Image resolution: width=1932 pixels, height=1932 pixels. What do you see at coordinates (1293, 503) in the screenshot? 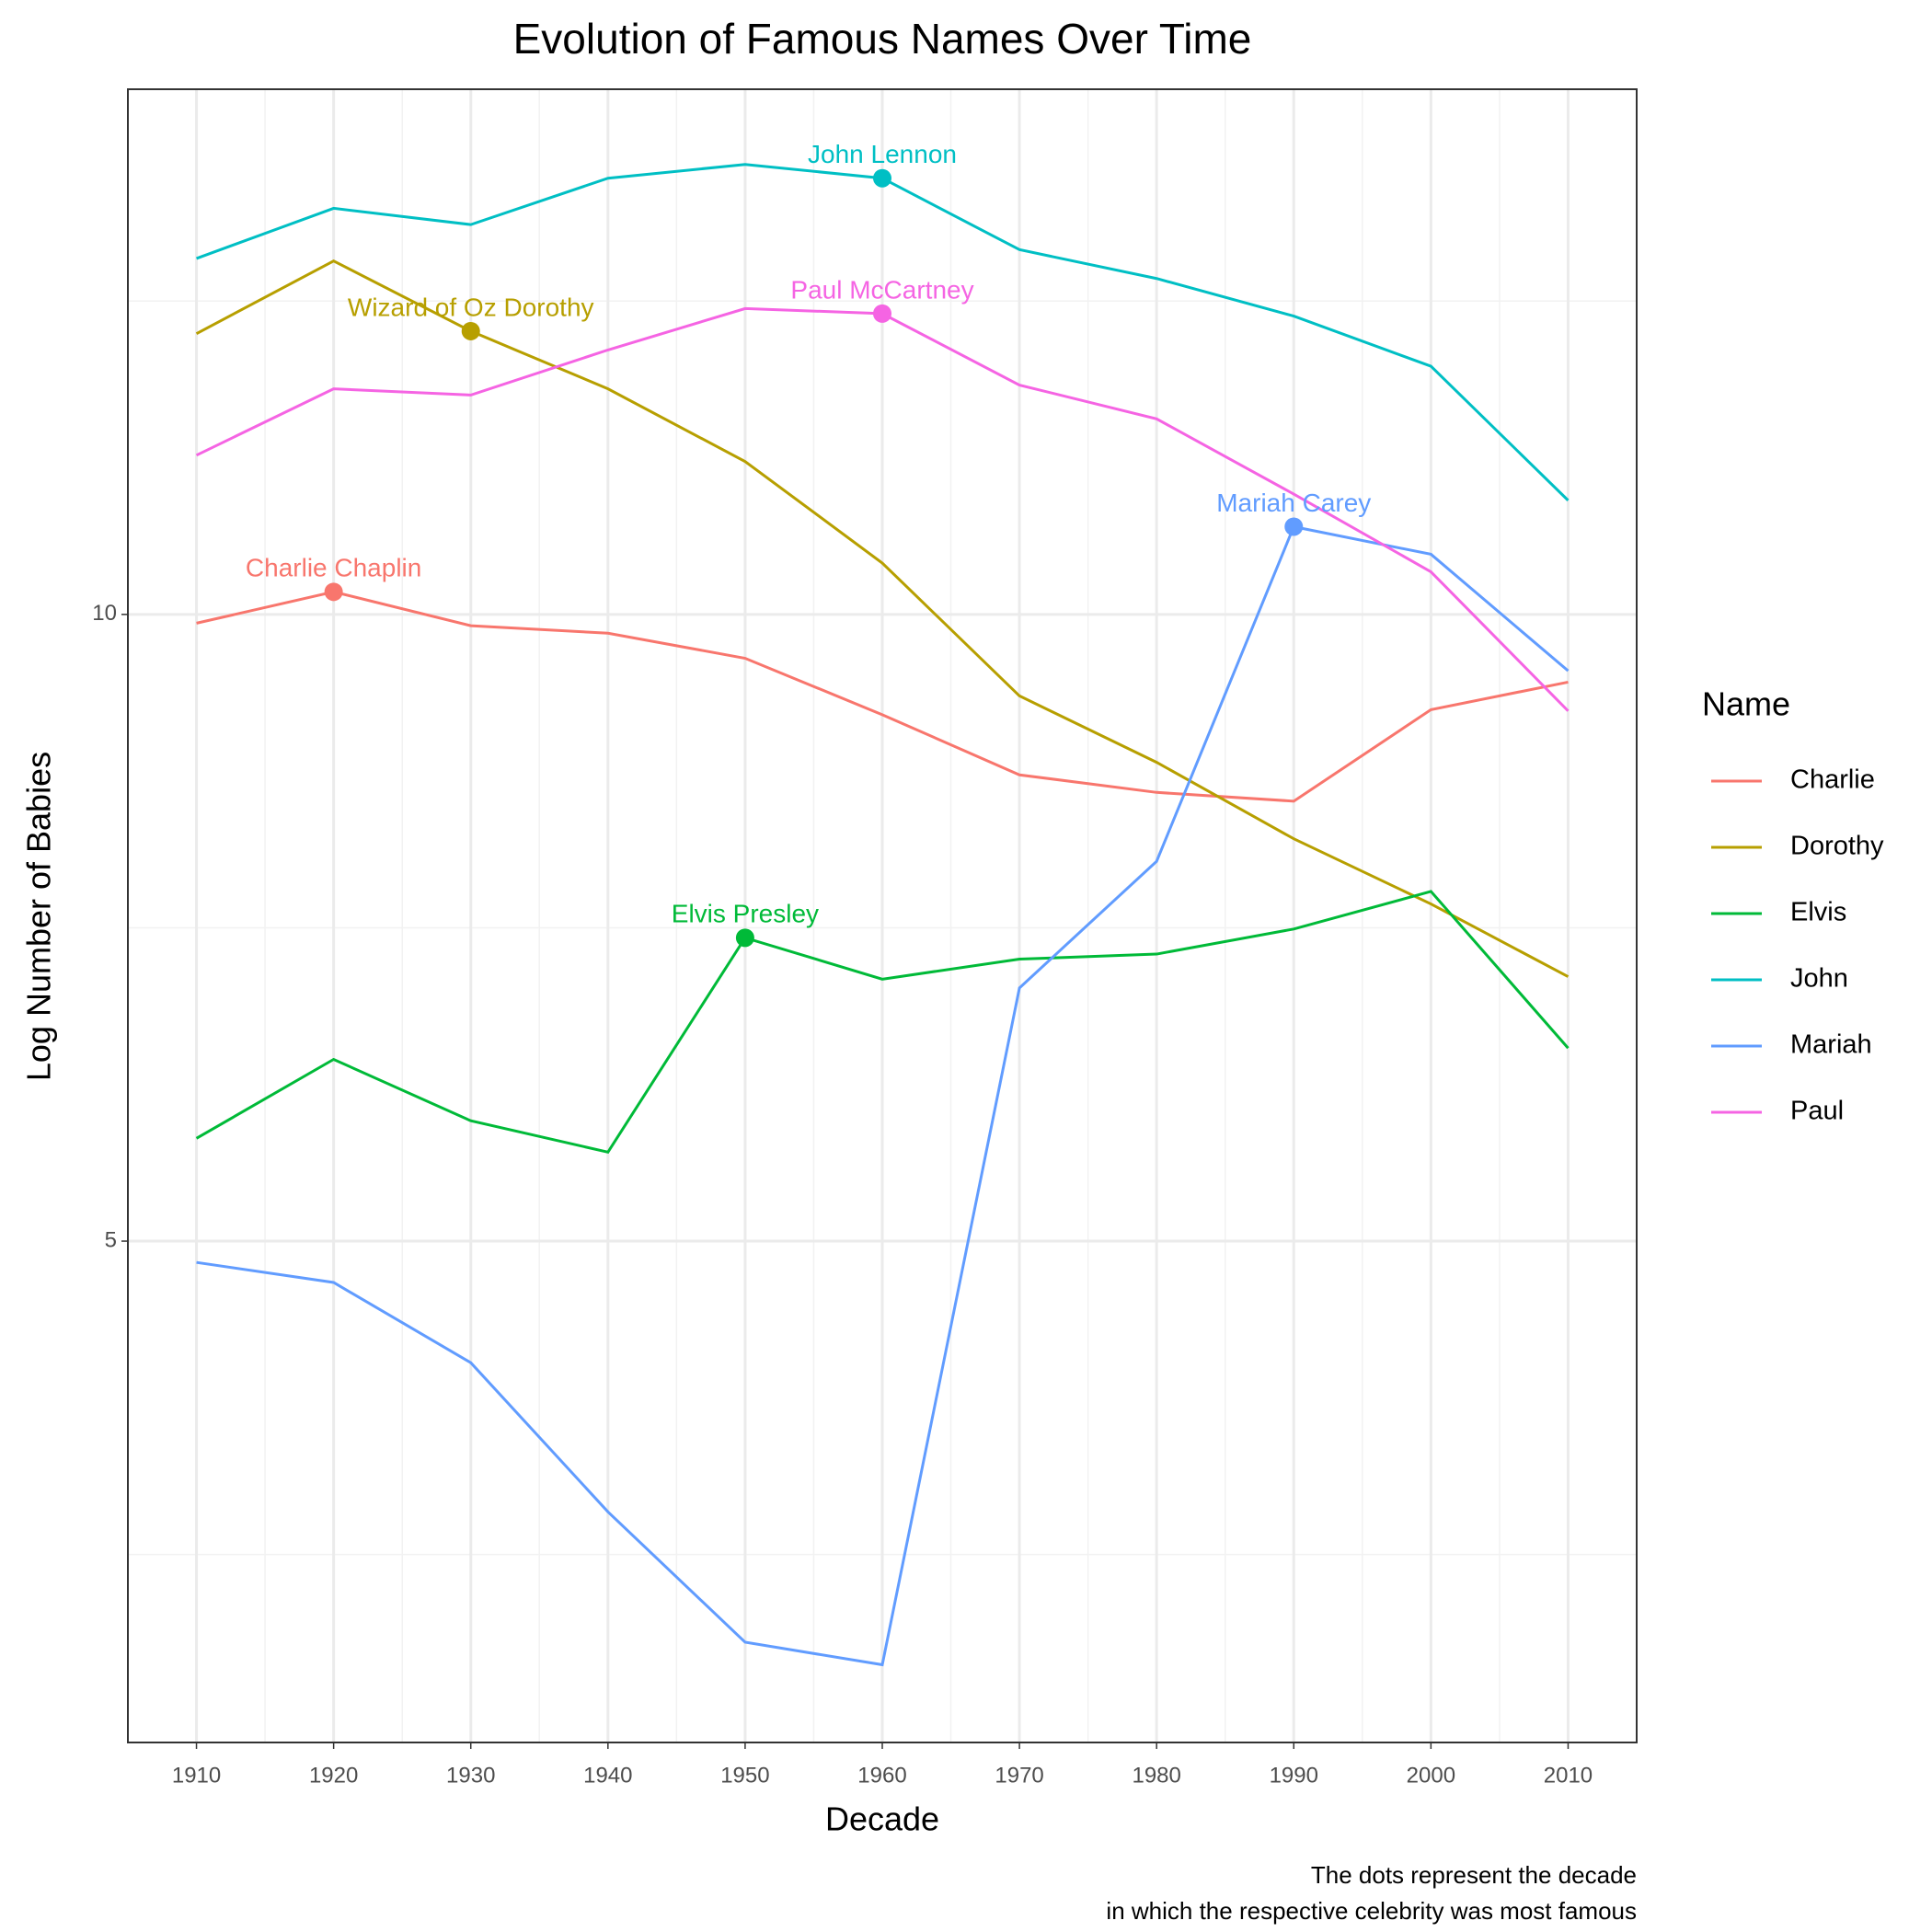
I see `annotation: Mariah Carey` at bounding box center [1293, 503].